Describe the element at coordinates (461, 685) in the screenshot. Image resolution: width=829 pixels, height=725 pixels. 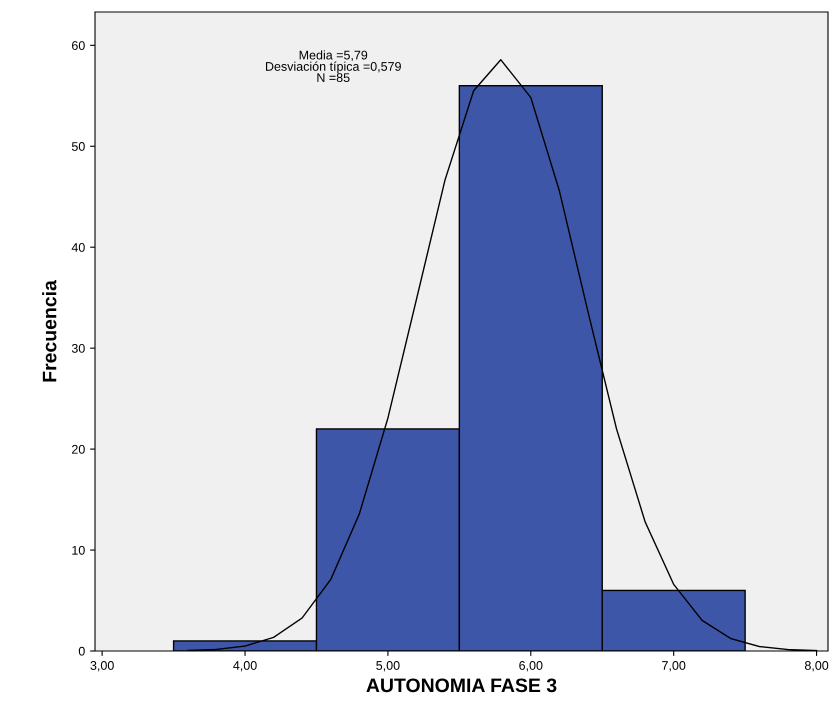
I see `x-axis-title: AUTONOMIA FASE 3` at that location.